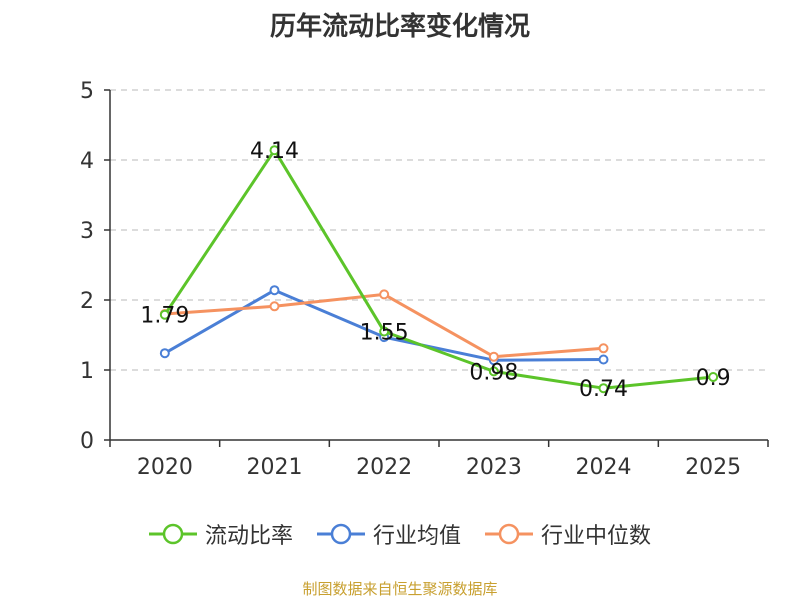  What do you see at coordinates (400, 589) in the screenshot?
I see `source-note: 制图数据来自恒生聚源数据库` at bounding box center [400, 589].